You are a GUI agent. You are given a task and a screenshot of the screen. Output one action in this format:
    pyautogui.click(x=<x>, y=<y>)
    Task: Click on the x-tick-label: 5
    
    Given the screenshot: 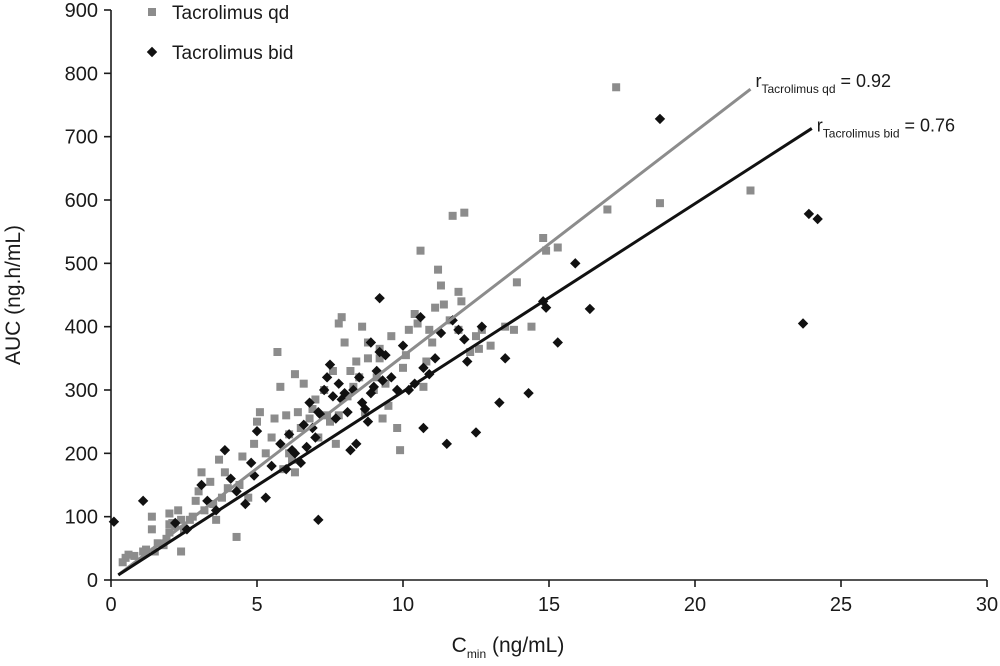 What is the action you would take?
    pyautogui.click(x=256, y=605)
    